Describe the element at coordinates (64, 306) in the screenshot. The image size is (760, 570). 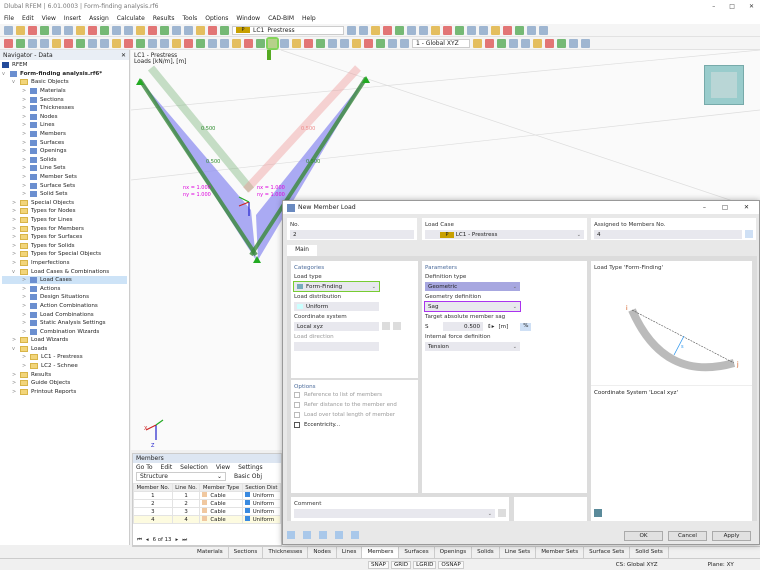
I see `tree-item: > Action Combinations` at that location.